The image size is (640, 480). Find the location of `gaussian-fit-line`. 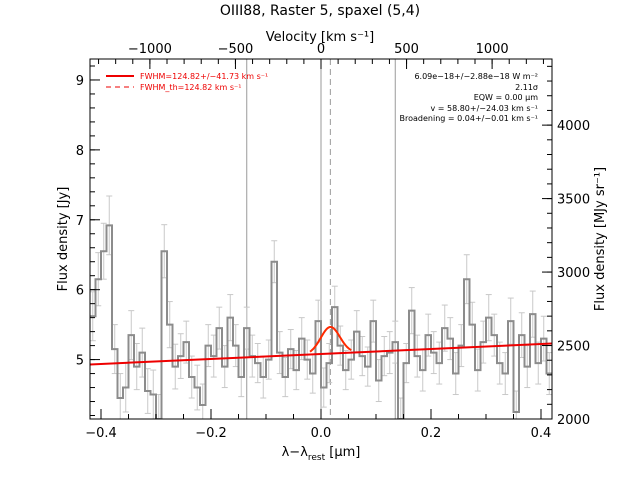

gaussian-fit-line is located at coordinates (330, 339).